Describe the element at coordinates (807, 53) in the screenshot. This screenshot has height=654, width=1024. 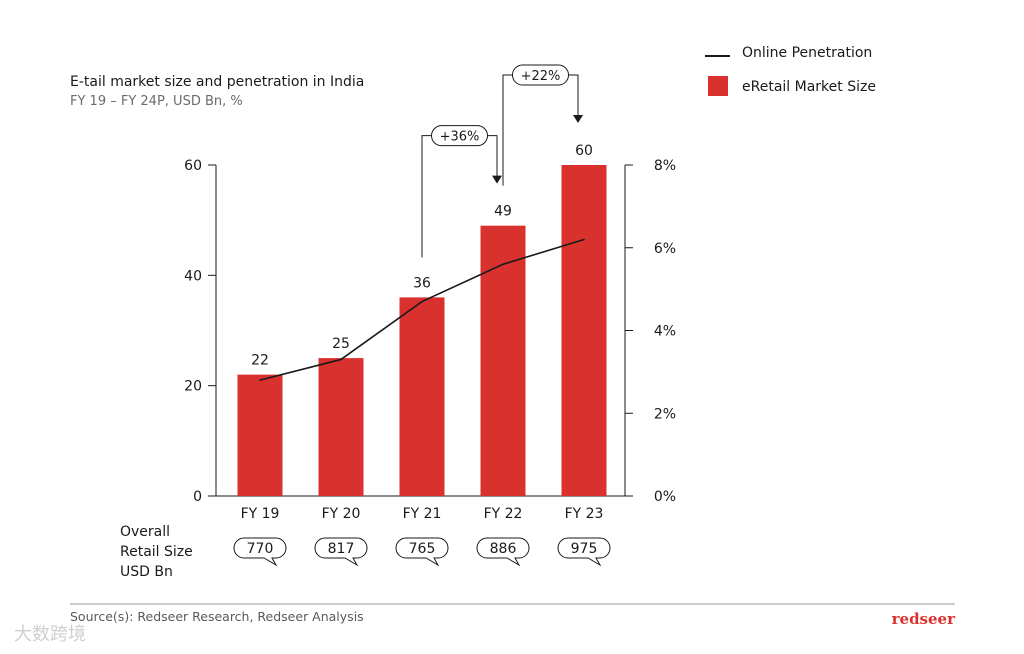
I see `legend-label-penetration: Online Penetration` at that location.